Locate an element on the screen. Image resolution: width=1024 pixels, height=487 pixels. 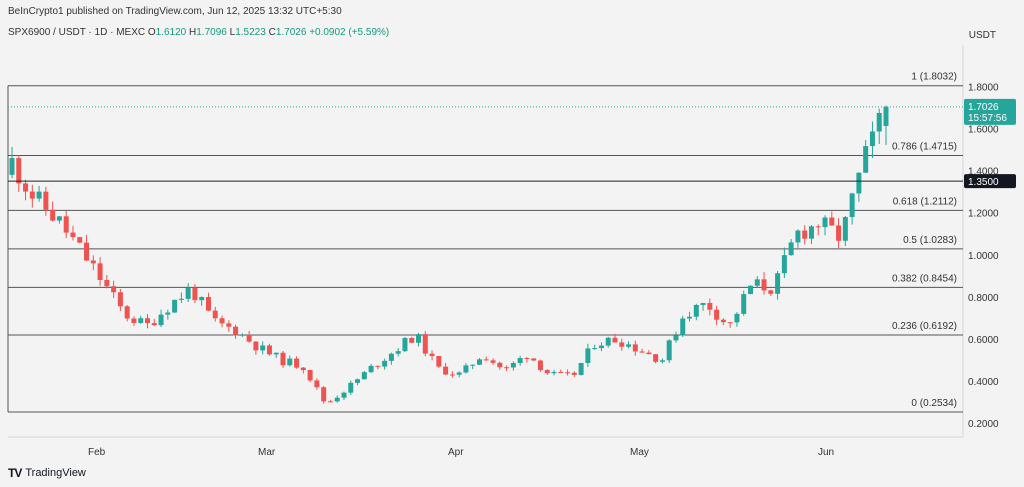
x-tick-label: Jun is located at coordinates (826, 452).